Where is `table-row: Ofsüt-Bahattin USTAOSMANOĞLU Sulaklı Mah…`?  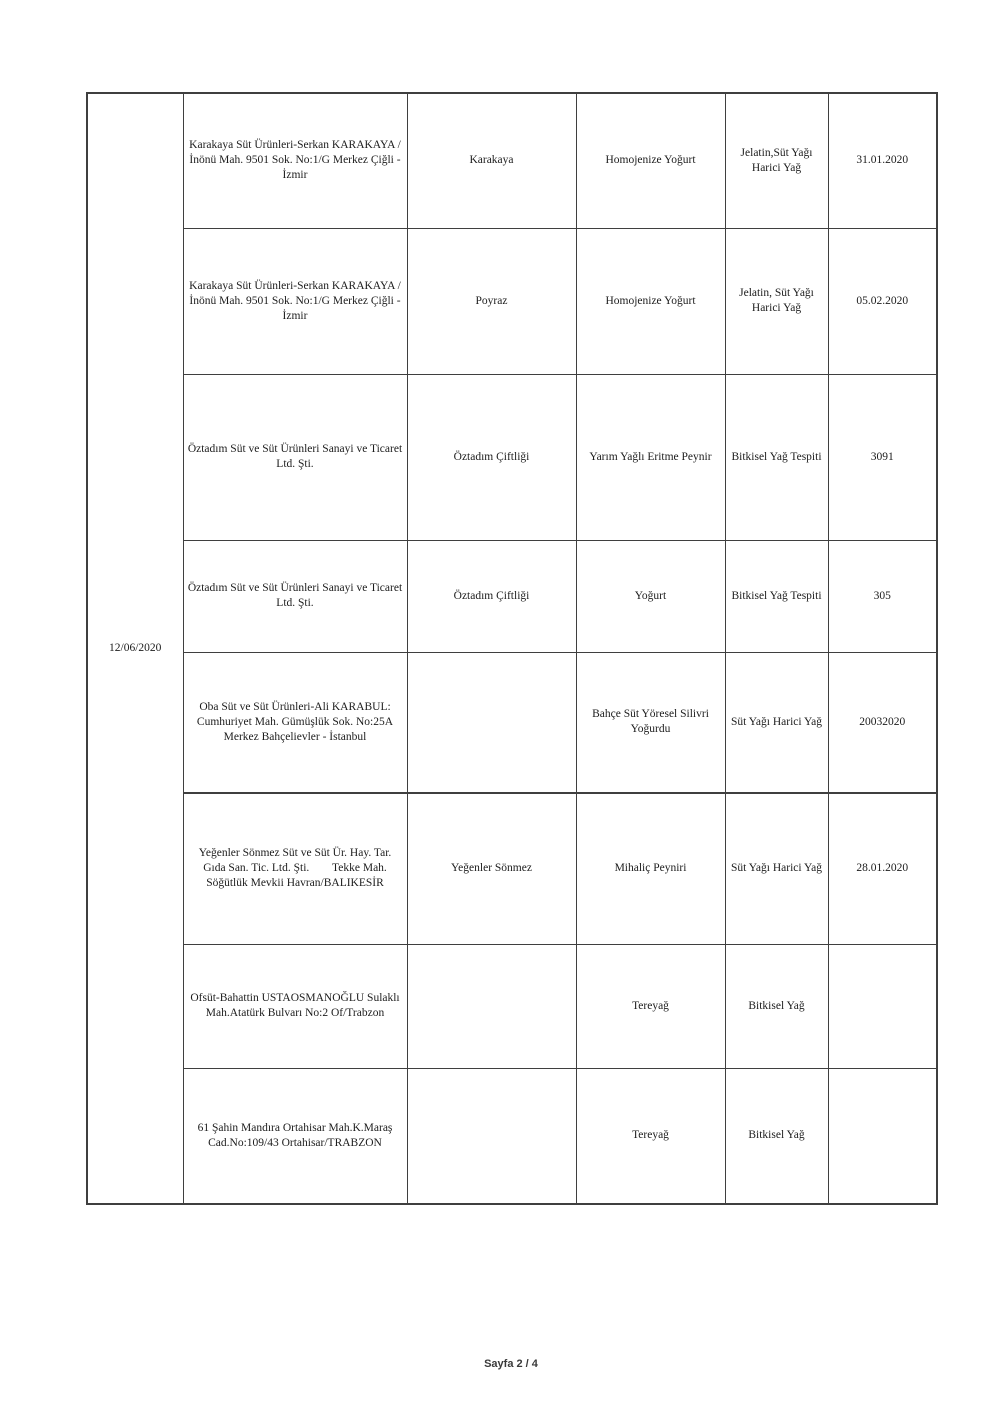
table-row: Ofsüt-Bahattin USTAOSMANOĞLU Sulaklı Mah… is located at coordinates (512, 1006).